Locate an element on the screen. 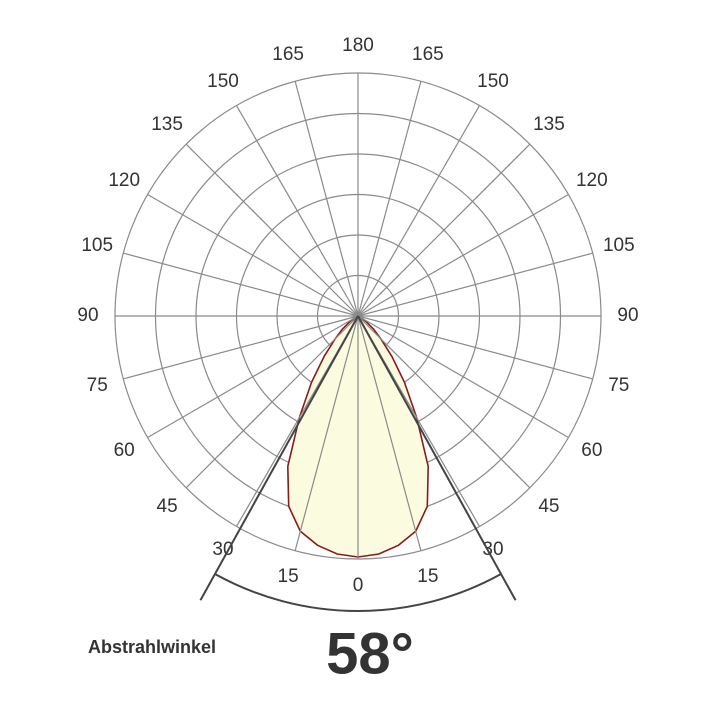 The height and width of the screenshot is (720, 720). beam-arc is located at coordinates (358, 592).